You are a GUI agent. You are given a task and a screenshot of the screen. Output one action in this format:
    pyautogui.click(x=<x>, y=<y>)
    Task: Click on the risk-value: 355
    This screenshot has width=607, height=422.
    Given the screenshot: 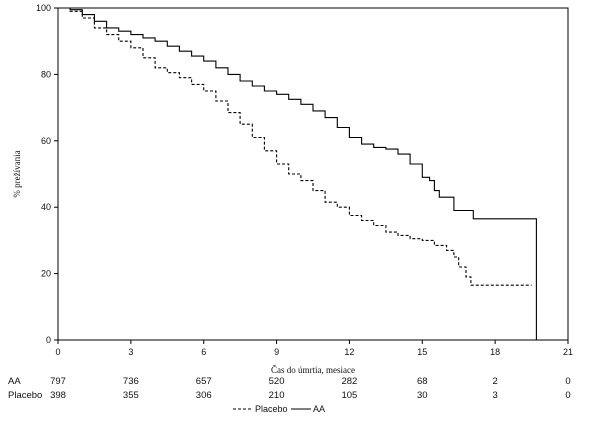 What is the action you would take?
    pyautogui.click(x=131, y=395)
    